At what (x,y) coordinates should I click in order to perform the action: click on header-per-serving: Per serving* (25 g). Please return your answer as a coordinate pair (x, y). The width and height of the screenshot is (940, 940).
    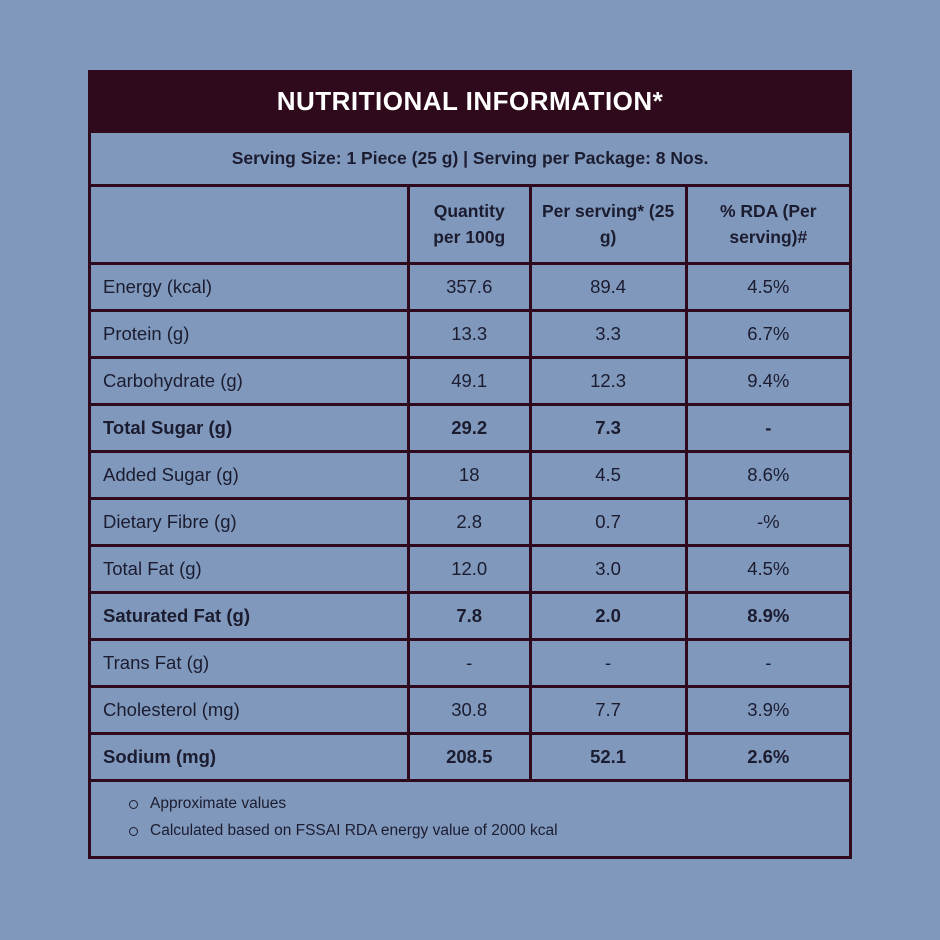
    Looking at the image, I should click on (608, 224).